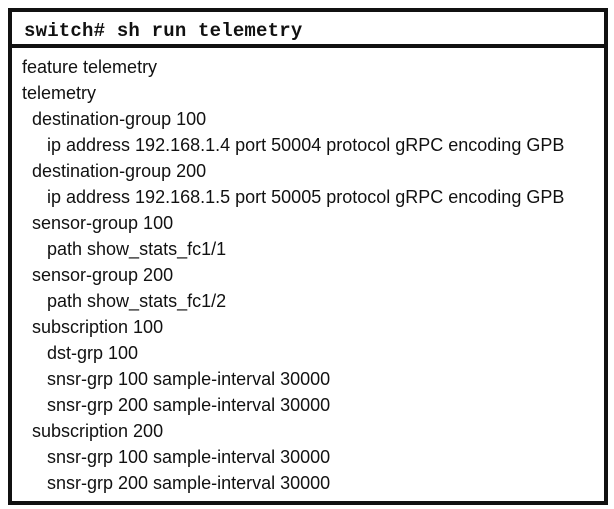 Image resolution: width=614 pixels, height=509 pixels. What do you see at coordinates (103, 275) in the screenshot?
I see `config-line: sensor-group 200` at bounding box center [103, 275].